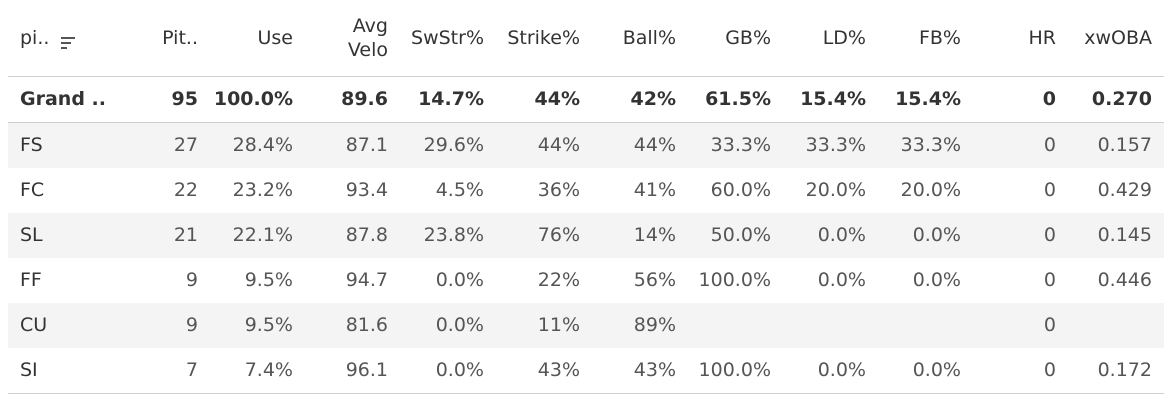 The height and width of the screenshot is (404, 1164). What do you see at coordinates (734, 370) in the screenshot?
I see `cell-gb: 100.0%` at bounding box center [734, 370].